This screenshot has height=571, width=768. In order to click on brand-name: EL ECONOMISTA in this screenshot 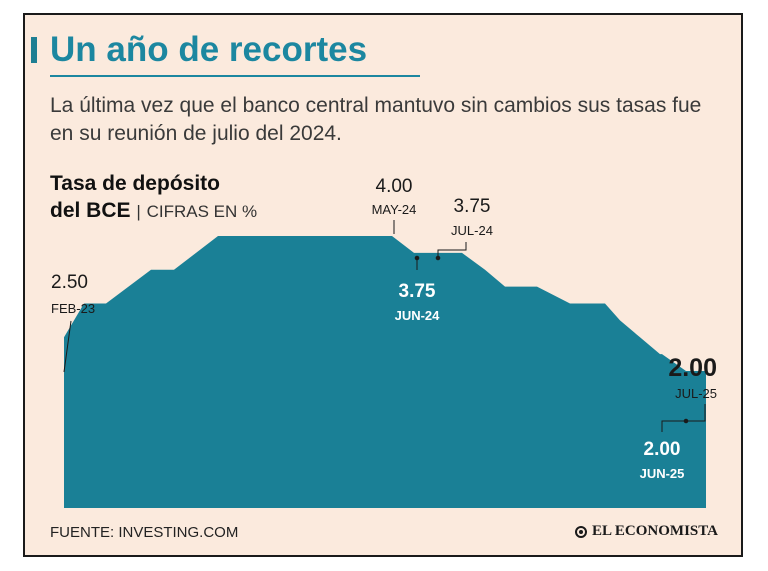, I will do `click(655, 531)`.